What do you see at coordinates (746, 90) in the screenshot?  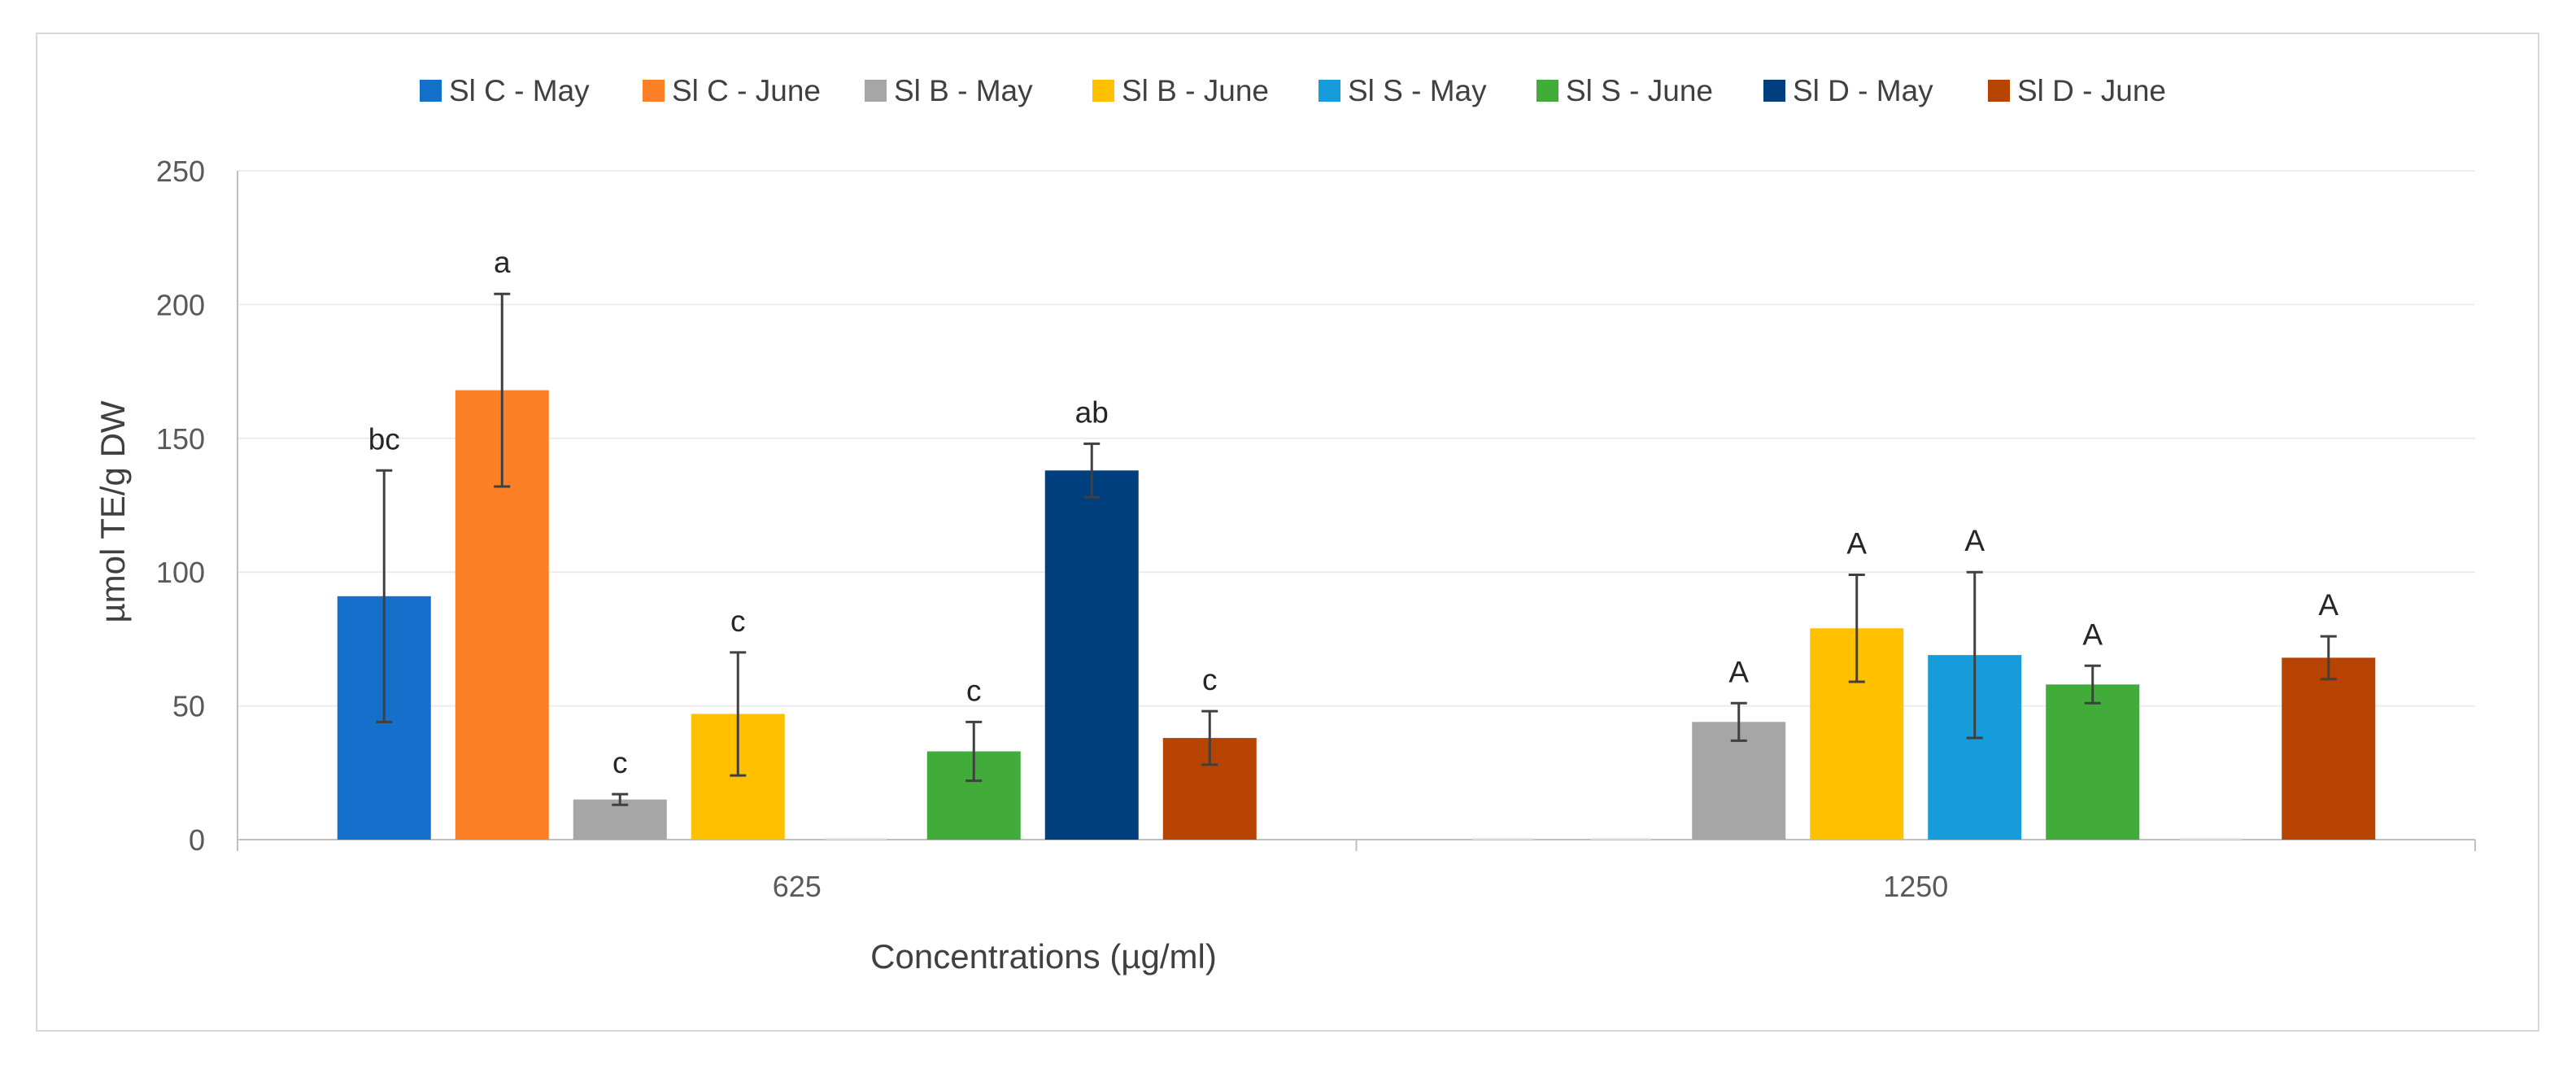 I see `legend-label: Sl C - June` at bounding box center [746, 90].